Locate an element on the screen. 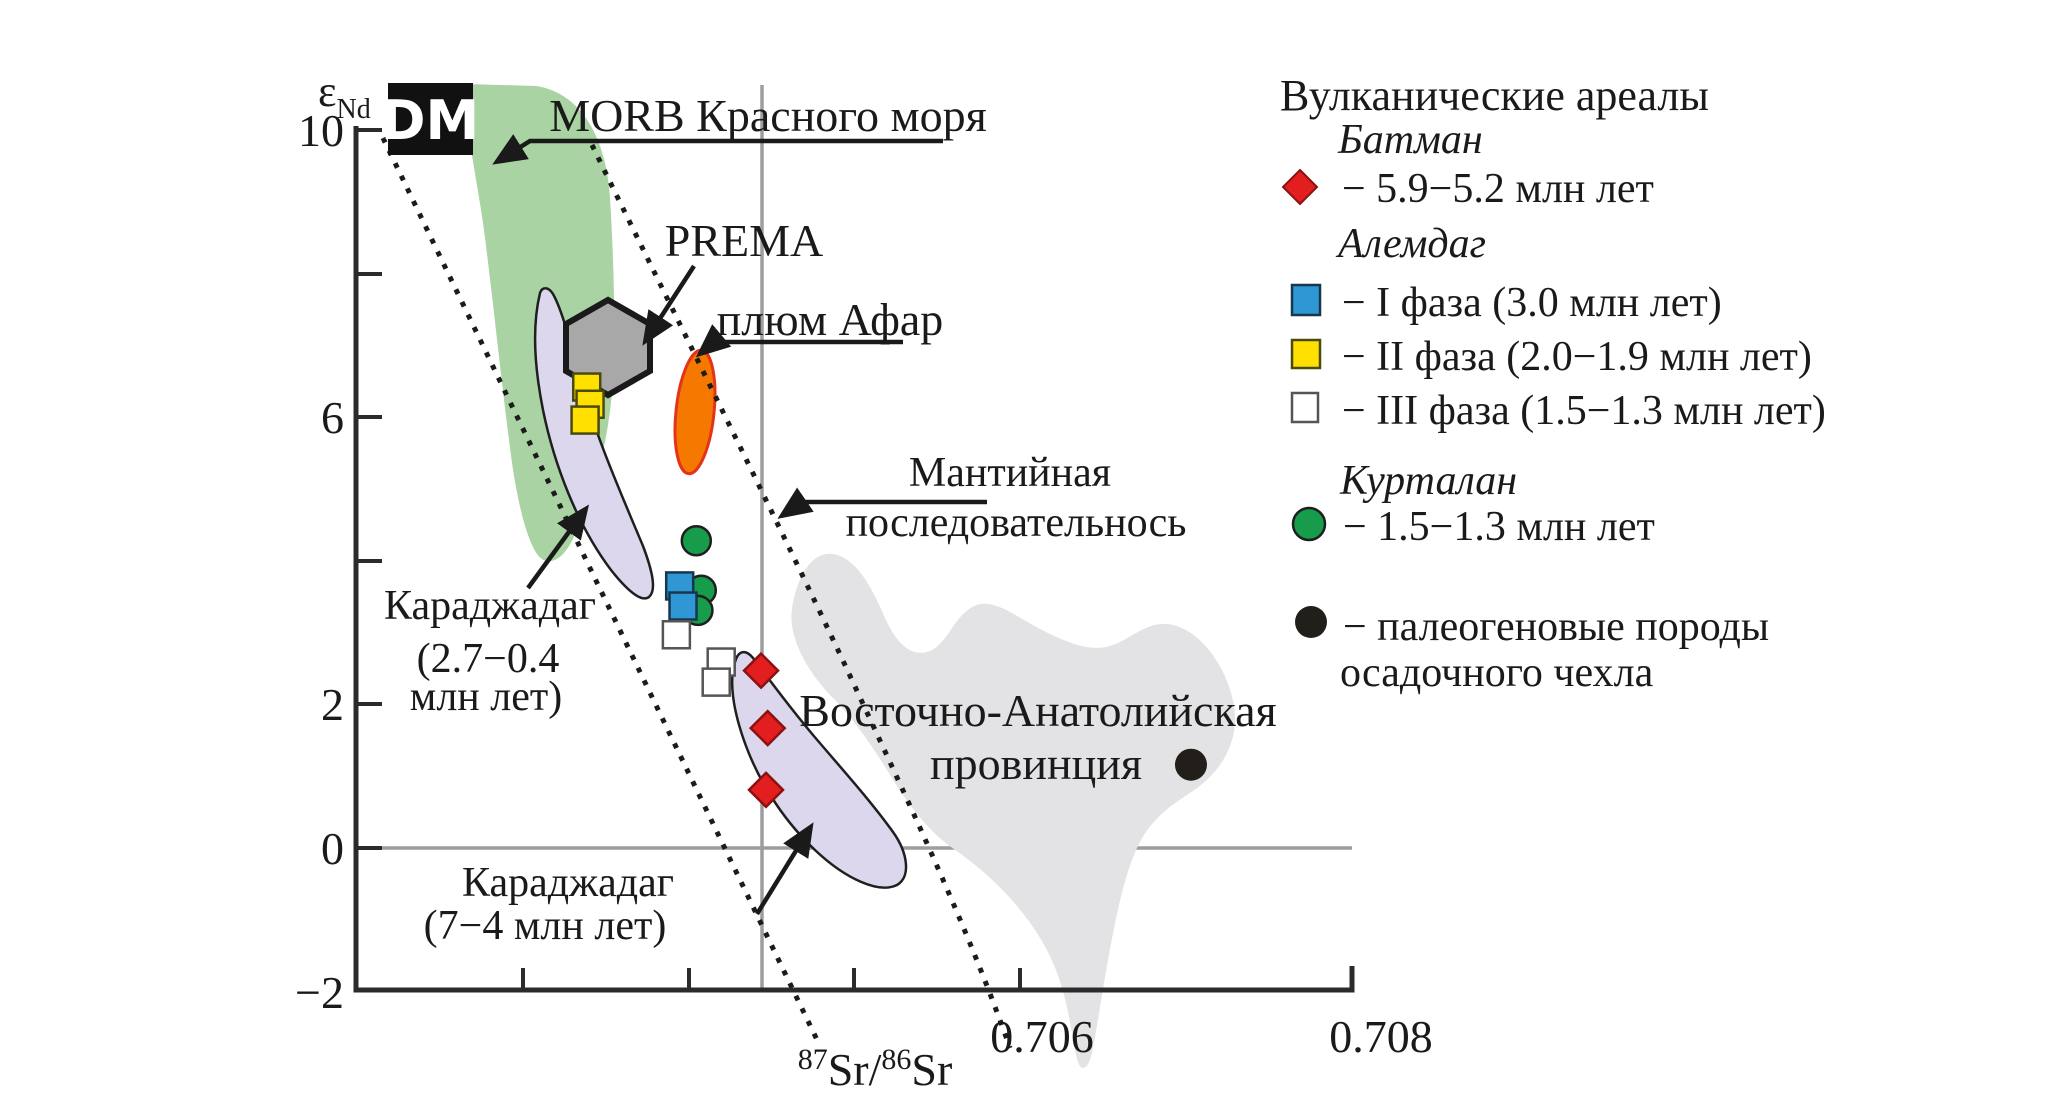 The width and height of the screenshot is (2067, 1104). legend-swatch-alemdag-1-square is located at coordinates (1306, 300).